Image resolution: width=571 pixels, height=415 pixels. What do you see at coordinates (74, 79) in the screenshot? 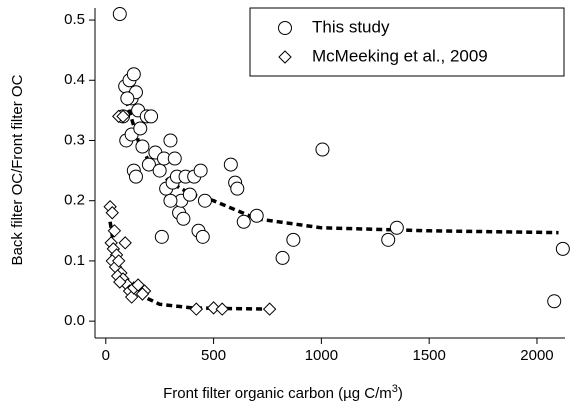
I see `y-tick-label: 0.4` at bounding box center [74, 79].